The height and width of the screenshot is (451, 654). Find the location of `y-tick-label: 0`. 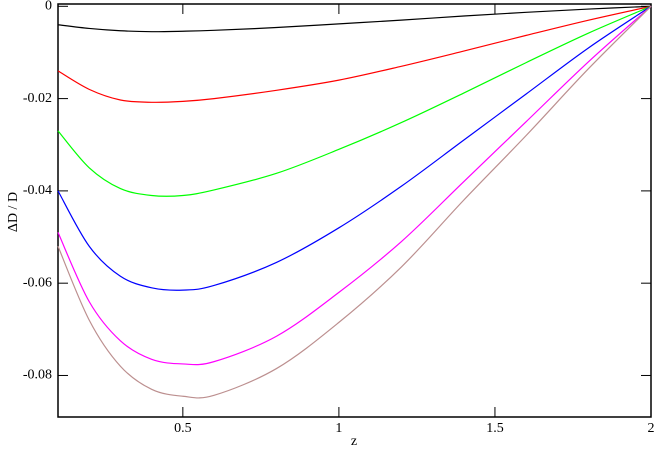

y-tick-label: 0 is located at coordinates (48, 7).